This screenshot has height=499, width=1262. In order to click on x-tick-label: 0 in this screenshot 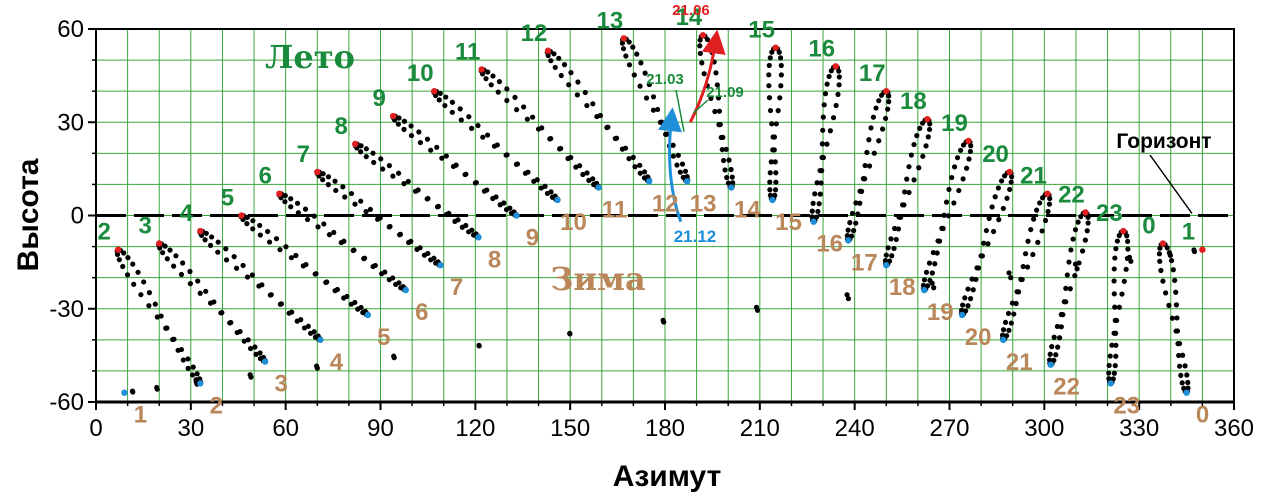, I will do `click(95, 428)`.